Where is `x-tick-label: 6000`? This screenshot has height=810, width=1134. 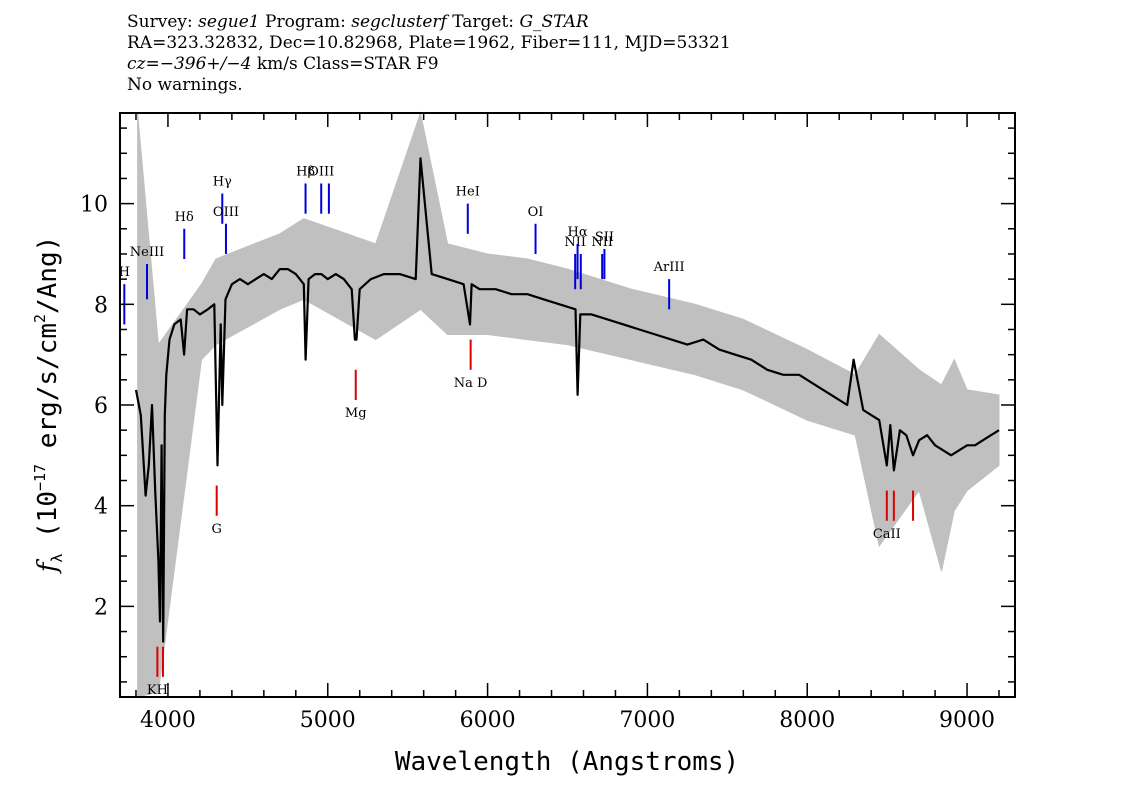
x-tick-label: 6000 is located at coordinates (488, 720).